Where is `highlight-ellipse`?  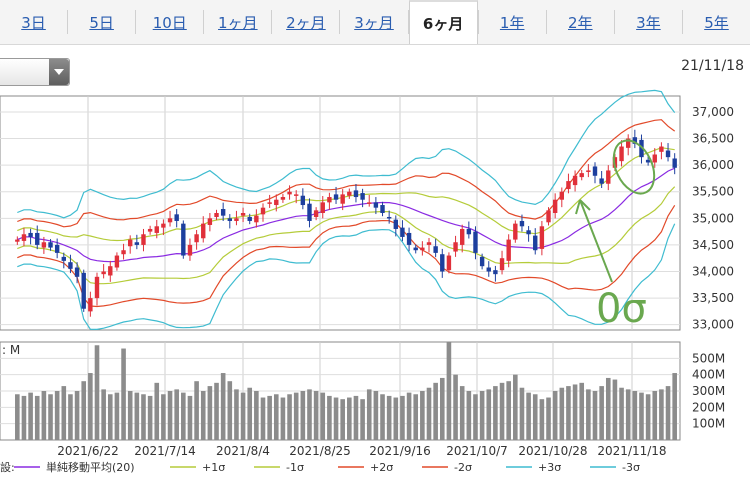 highlight-ellipse is located at coordinates (634, 167).